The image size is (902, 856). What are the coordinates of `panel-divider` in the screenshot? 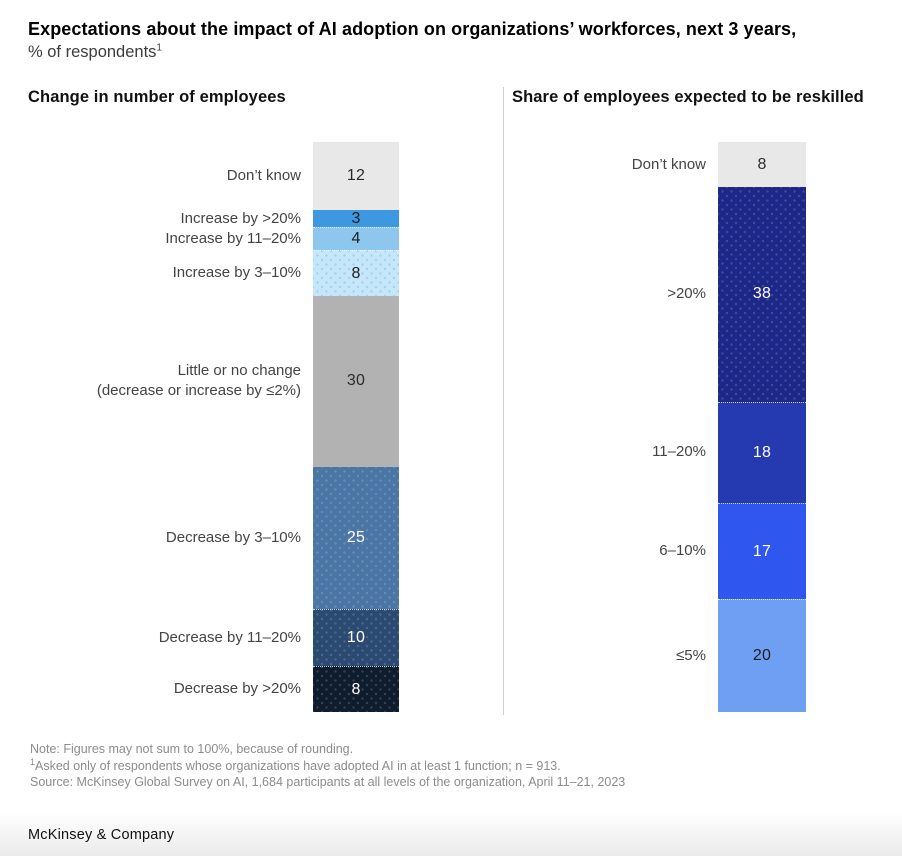 It's located at (503, 401).